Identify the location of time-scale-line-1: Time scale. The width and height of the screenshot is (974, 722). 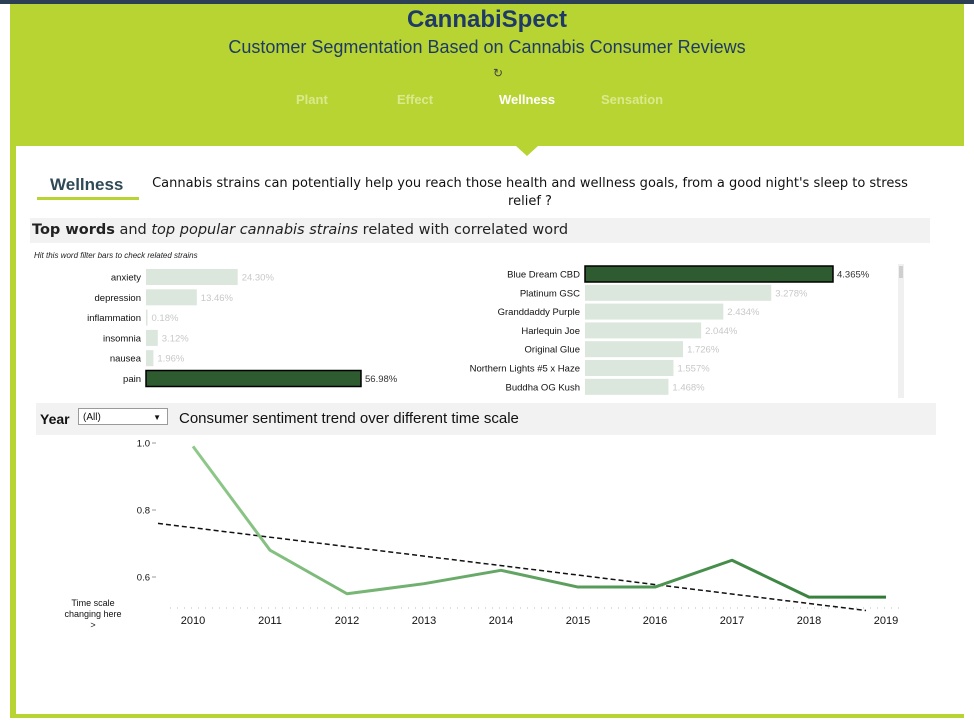
(93, 603).